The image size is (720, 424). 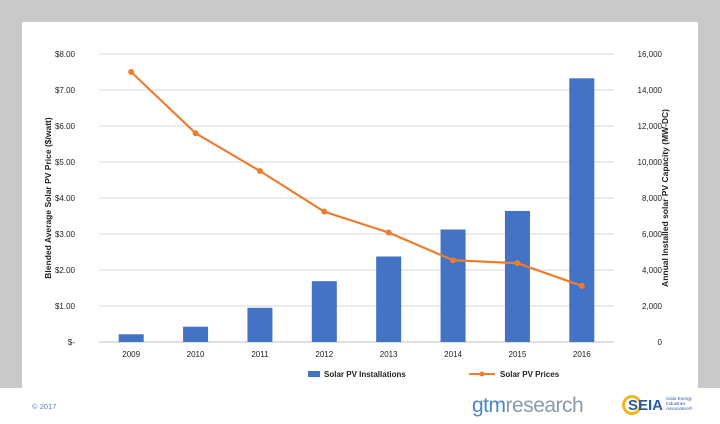 What do you see at coordinates (650, 90) in the screenshot?
I see `right-tick-label: 14,000` at bounding box center [650, 90].